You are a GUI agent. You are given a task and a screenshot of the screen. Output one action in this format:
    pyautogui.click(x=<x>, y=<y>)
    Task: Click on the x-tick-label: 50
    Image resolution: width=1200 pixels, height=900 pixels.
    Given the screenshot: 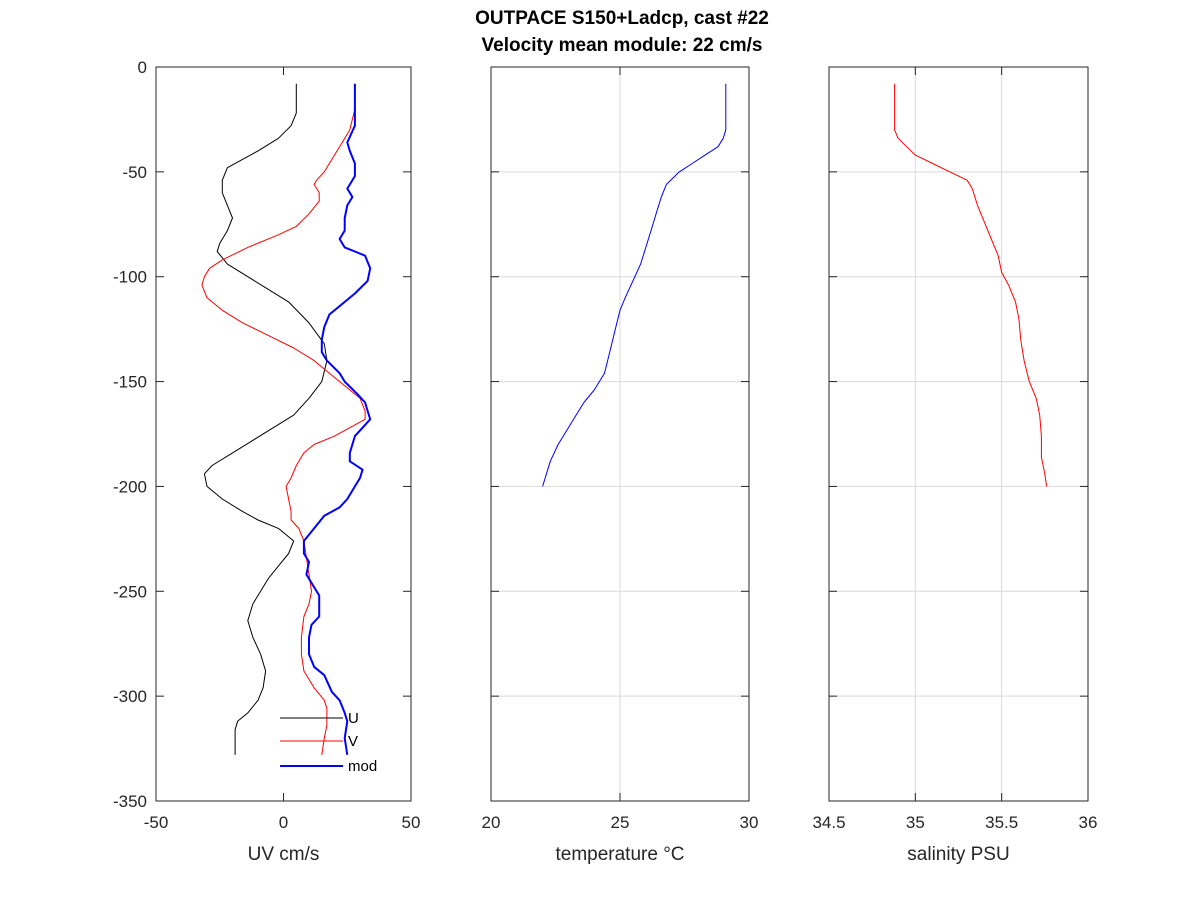 What is the action you would take?
    pyautogui.click(x=411, y=822)
    